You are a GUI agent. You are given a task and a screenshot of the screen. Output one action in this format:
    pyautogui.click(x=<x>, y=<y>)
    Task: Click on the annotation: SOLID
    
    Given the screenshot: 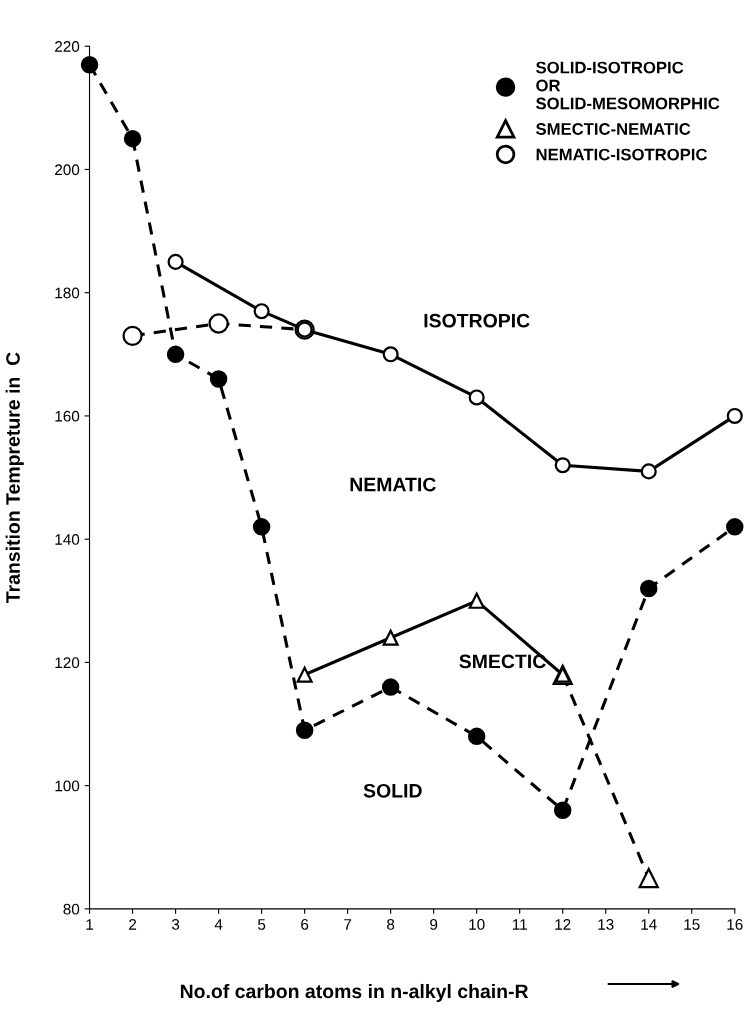 What is the action you would take?
    pyautogui.click(x=392, y=790)
    